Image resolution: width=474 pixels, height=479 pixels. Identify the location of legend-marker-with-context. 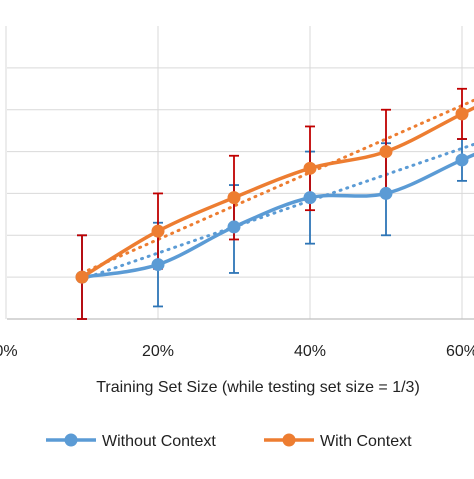
(289, 440).